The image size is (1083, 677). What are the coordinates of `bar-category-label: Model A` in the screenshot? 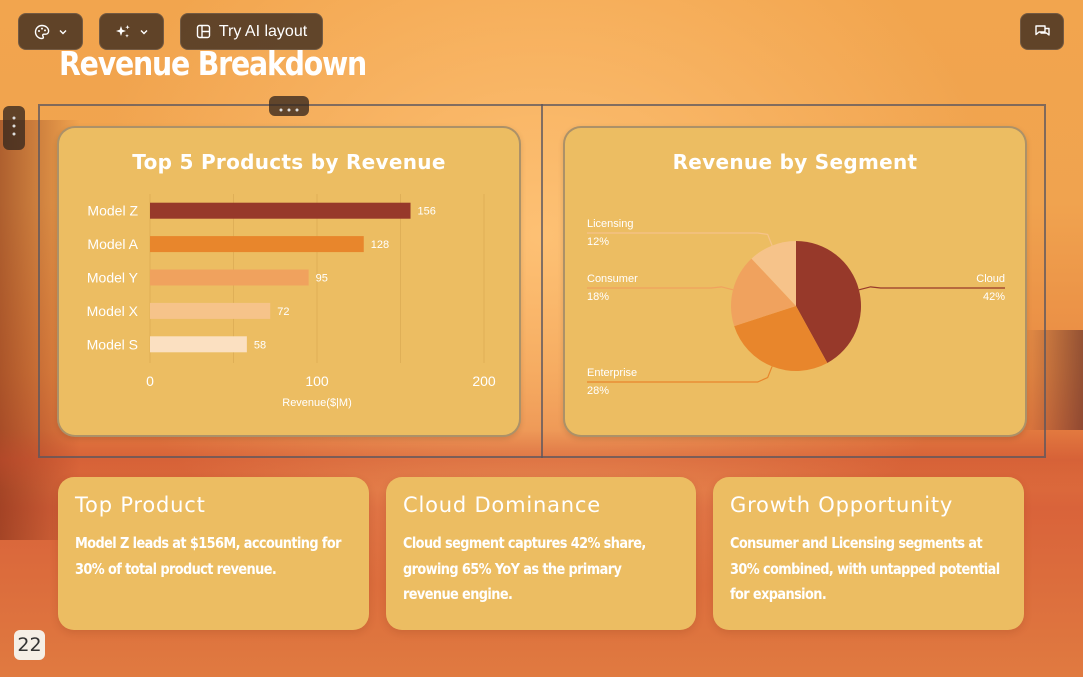 It's located at (112, 244).